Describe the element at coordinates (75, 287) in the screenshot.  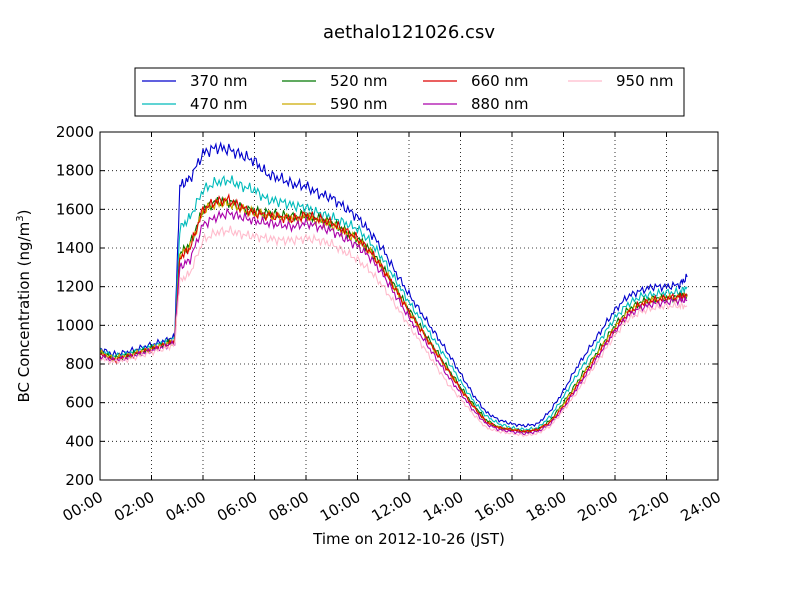
I see `y-tick-label: 1200` at that location.